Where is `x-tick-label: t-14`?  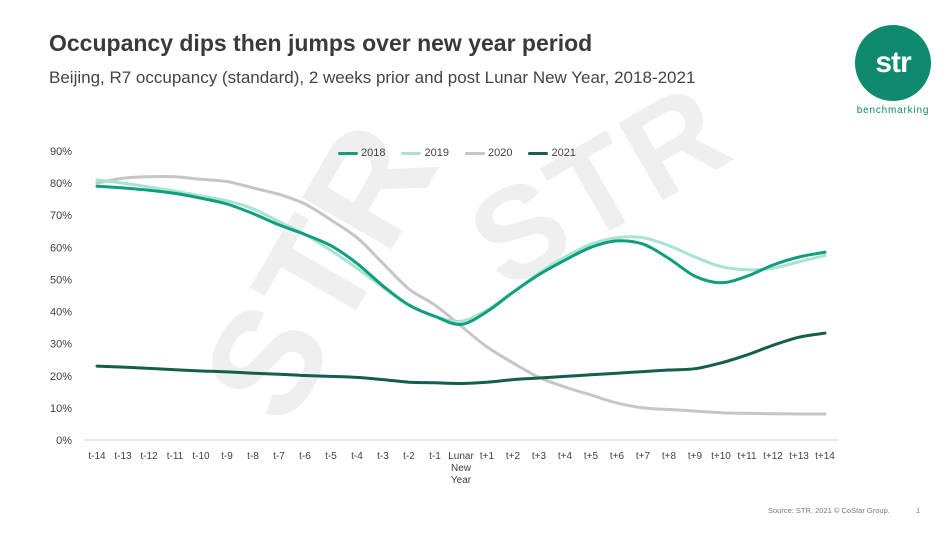 x-tick-label: t-14 is located at coordinates (97, 456).